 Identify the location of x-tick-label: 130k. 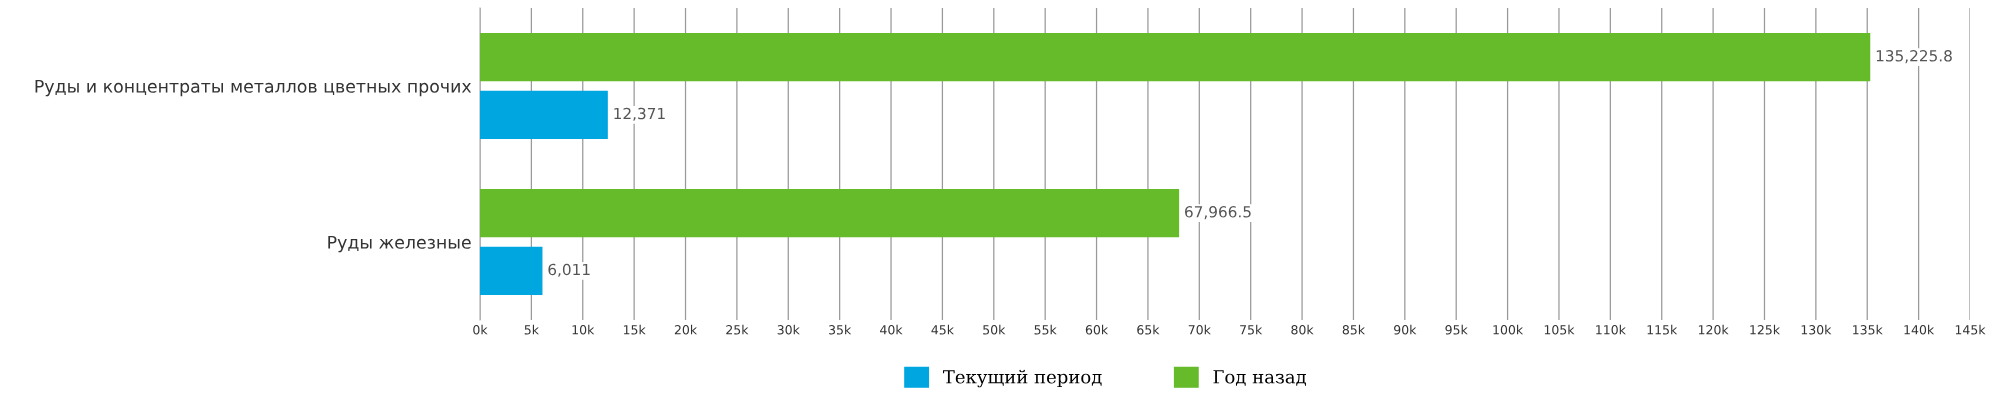
(1816, 329).